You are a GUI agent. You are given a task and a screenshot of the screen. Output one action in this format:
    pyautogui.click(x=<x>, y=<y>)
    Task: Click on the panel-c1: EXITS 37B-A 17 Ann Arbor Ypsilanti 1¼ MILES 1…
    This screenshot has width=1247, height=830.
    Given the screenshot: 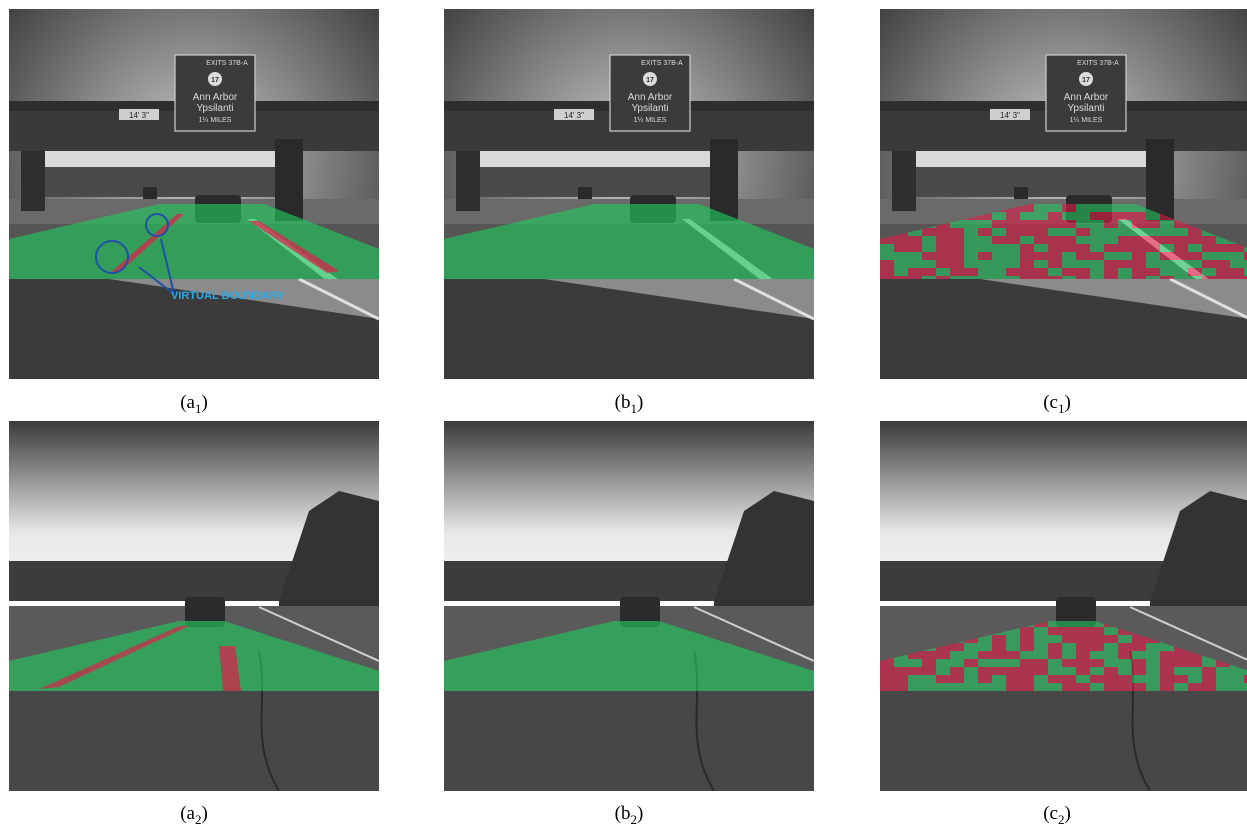 What is the action you would take?
    pyautogui.click(x=1063, y=194)
    